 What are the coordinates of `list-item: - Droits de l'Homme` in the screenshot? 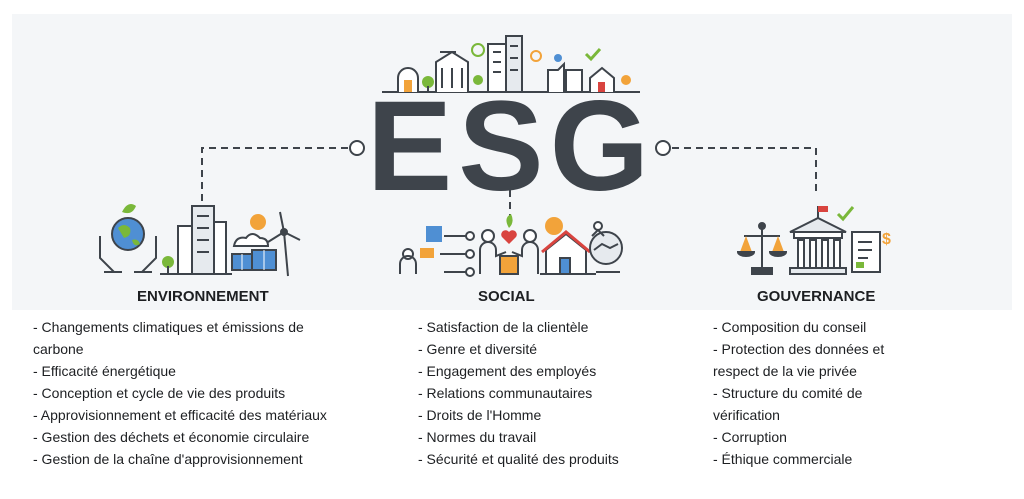 It's located at (480, 415).